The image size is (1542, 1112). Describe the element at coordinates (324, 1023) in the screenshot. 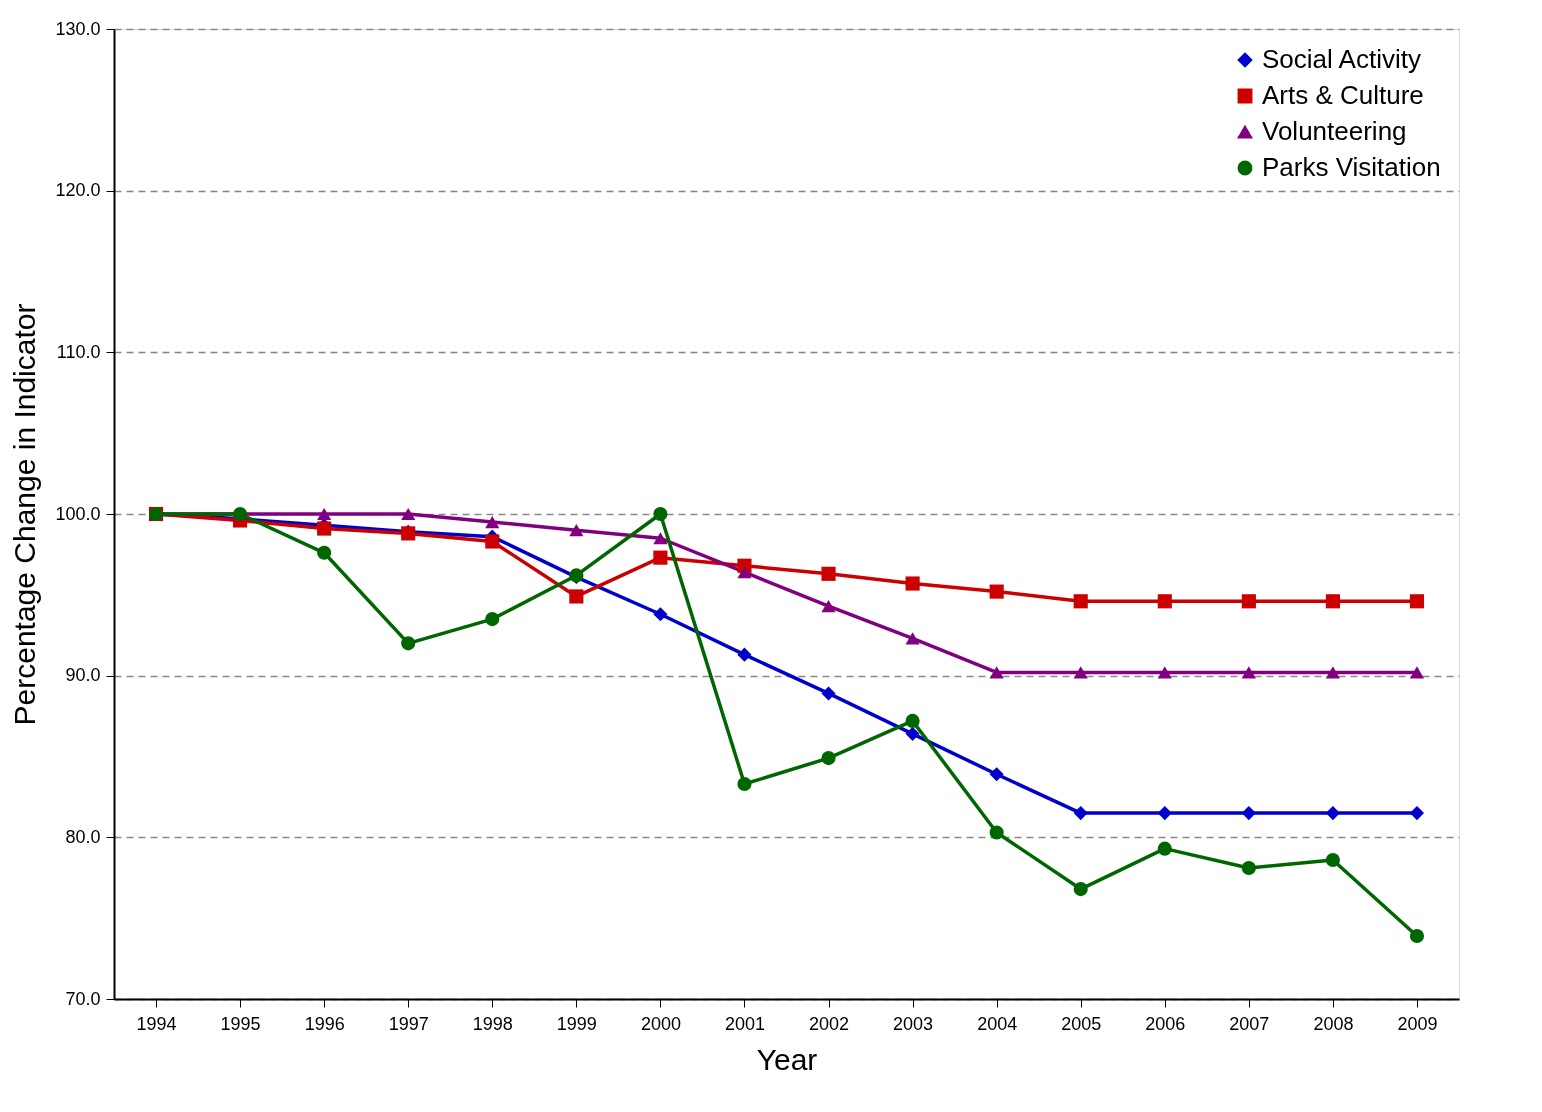

I see `x-tick-label: 1996` at that location.